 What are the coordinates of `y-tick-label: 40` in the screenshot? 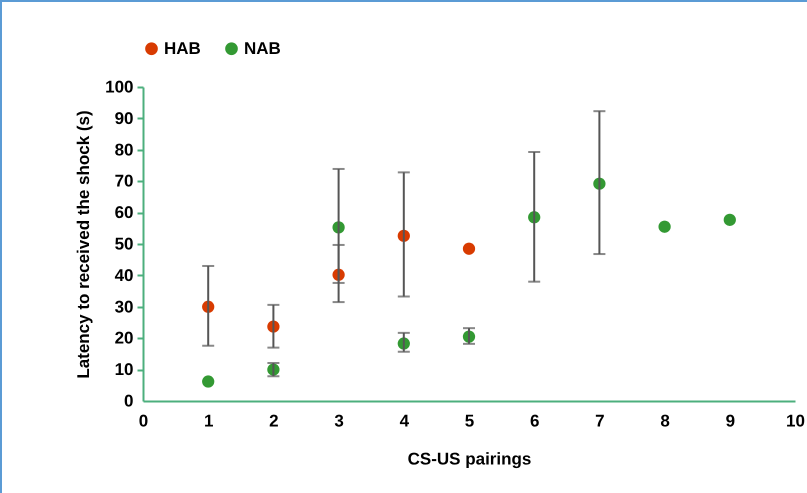 It's located at (124, 275).